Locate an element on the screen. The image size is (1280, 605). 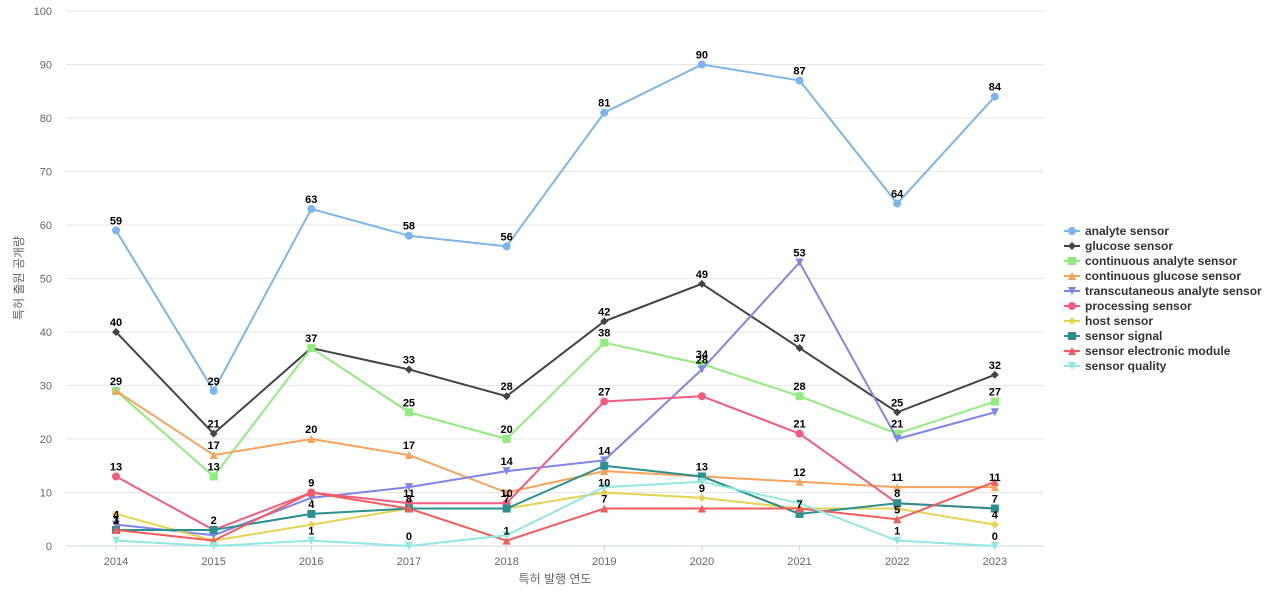
series-line-continuous-glucose-sensor is located at coordinates (555, 442).